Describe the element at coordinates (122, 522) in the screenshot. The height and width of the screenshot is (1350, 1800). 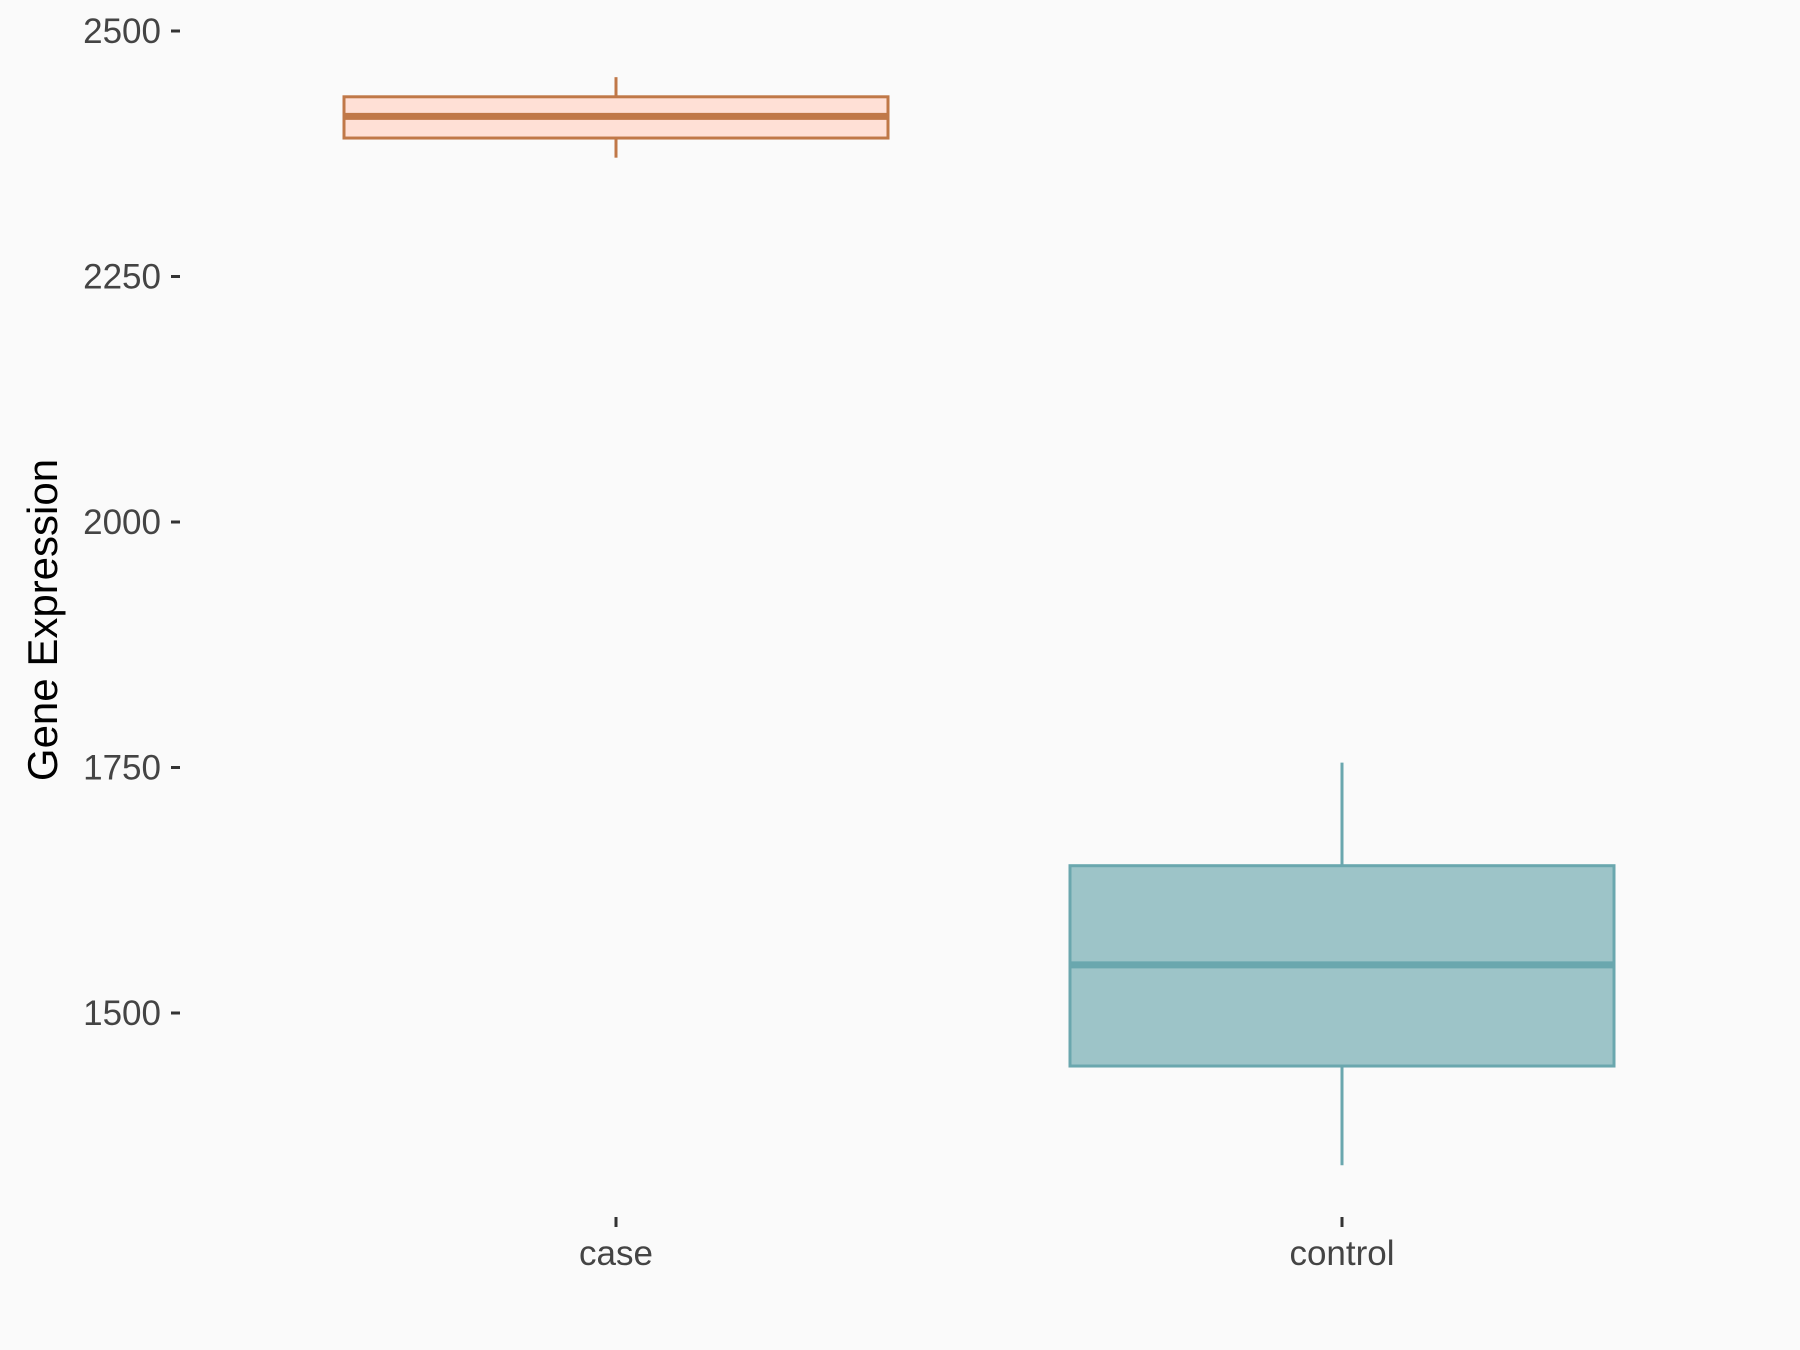
I see `y-tick-label: 2000` at that location.